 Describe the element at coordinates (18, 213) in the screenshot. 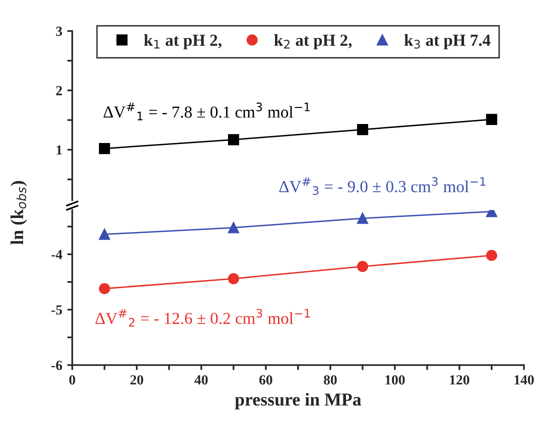

I see `y-axis-title: ln (k$_{obs}$)` at that location.